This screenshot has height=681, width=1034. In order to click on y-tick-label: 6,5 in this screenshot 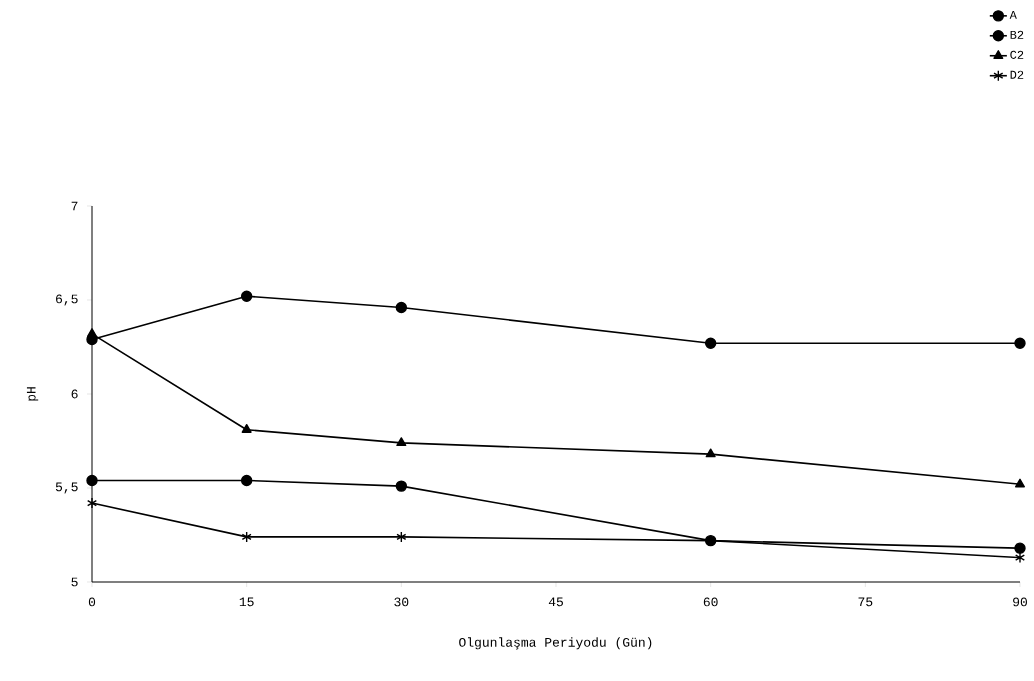, I will do `click(67, 300)`.